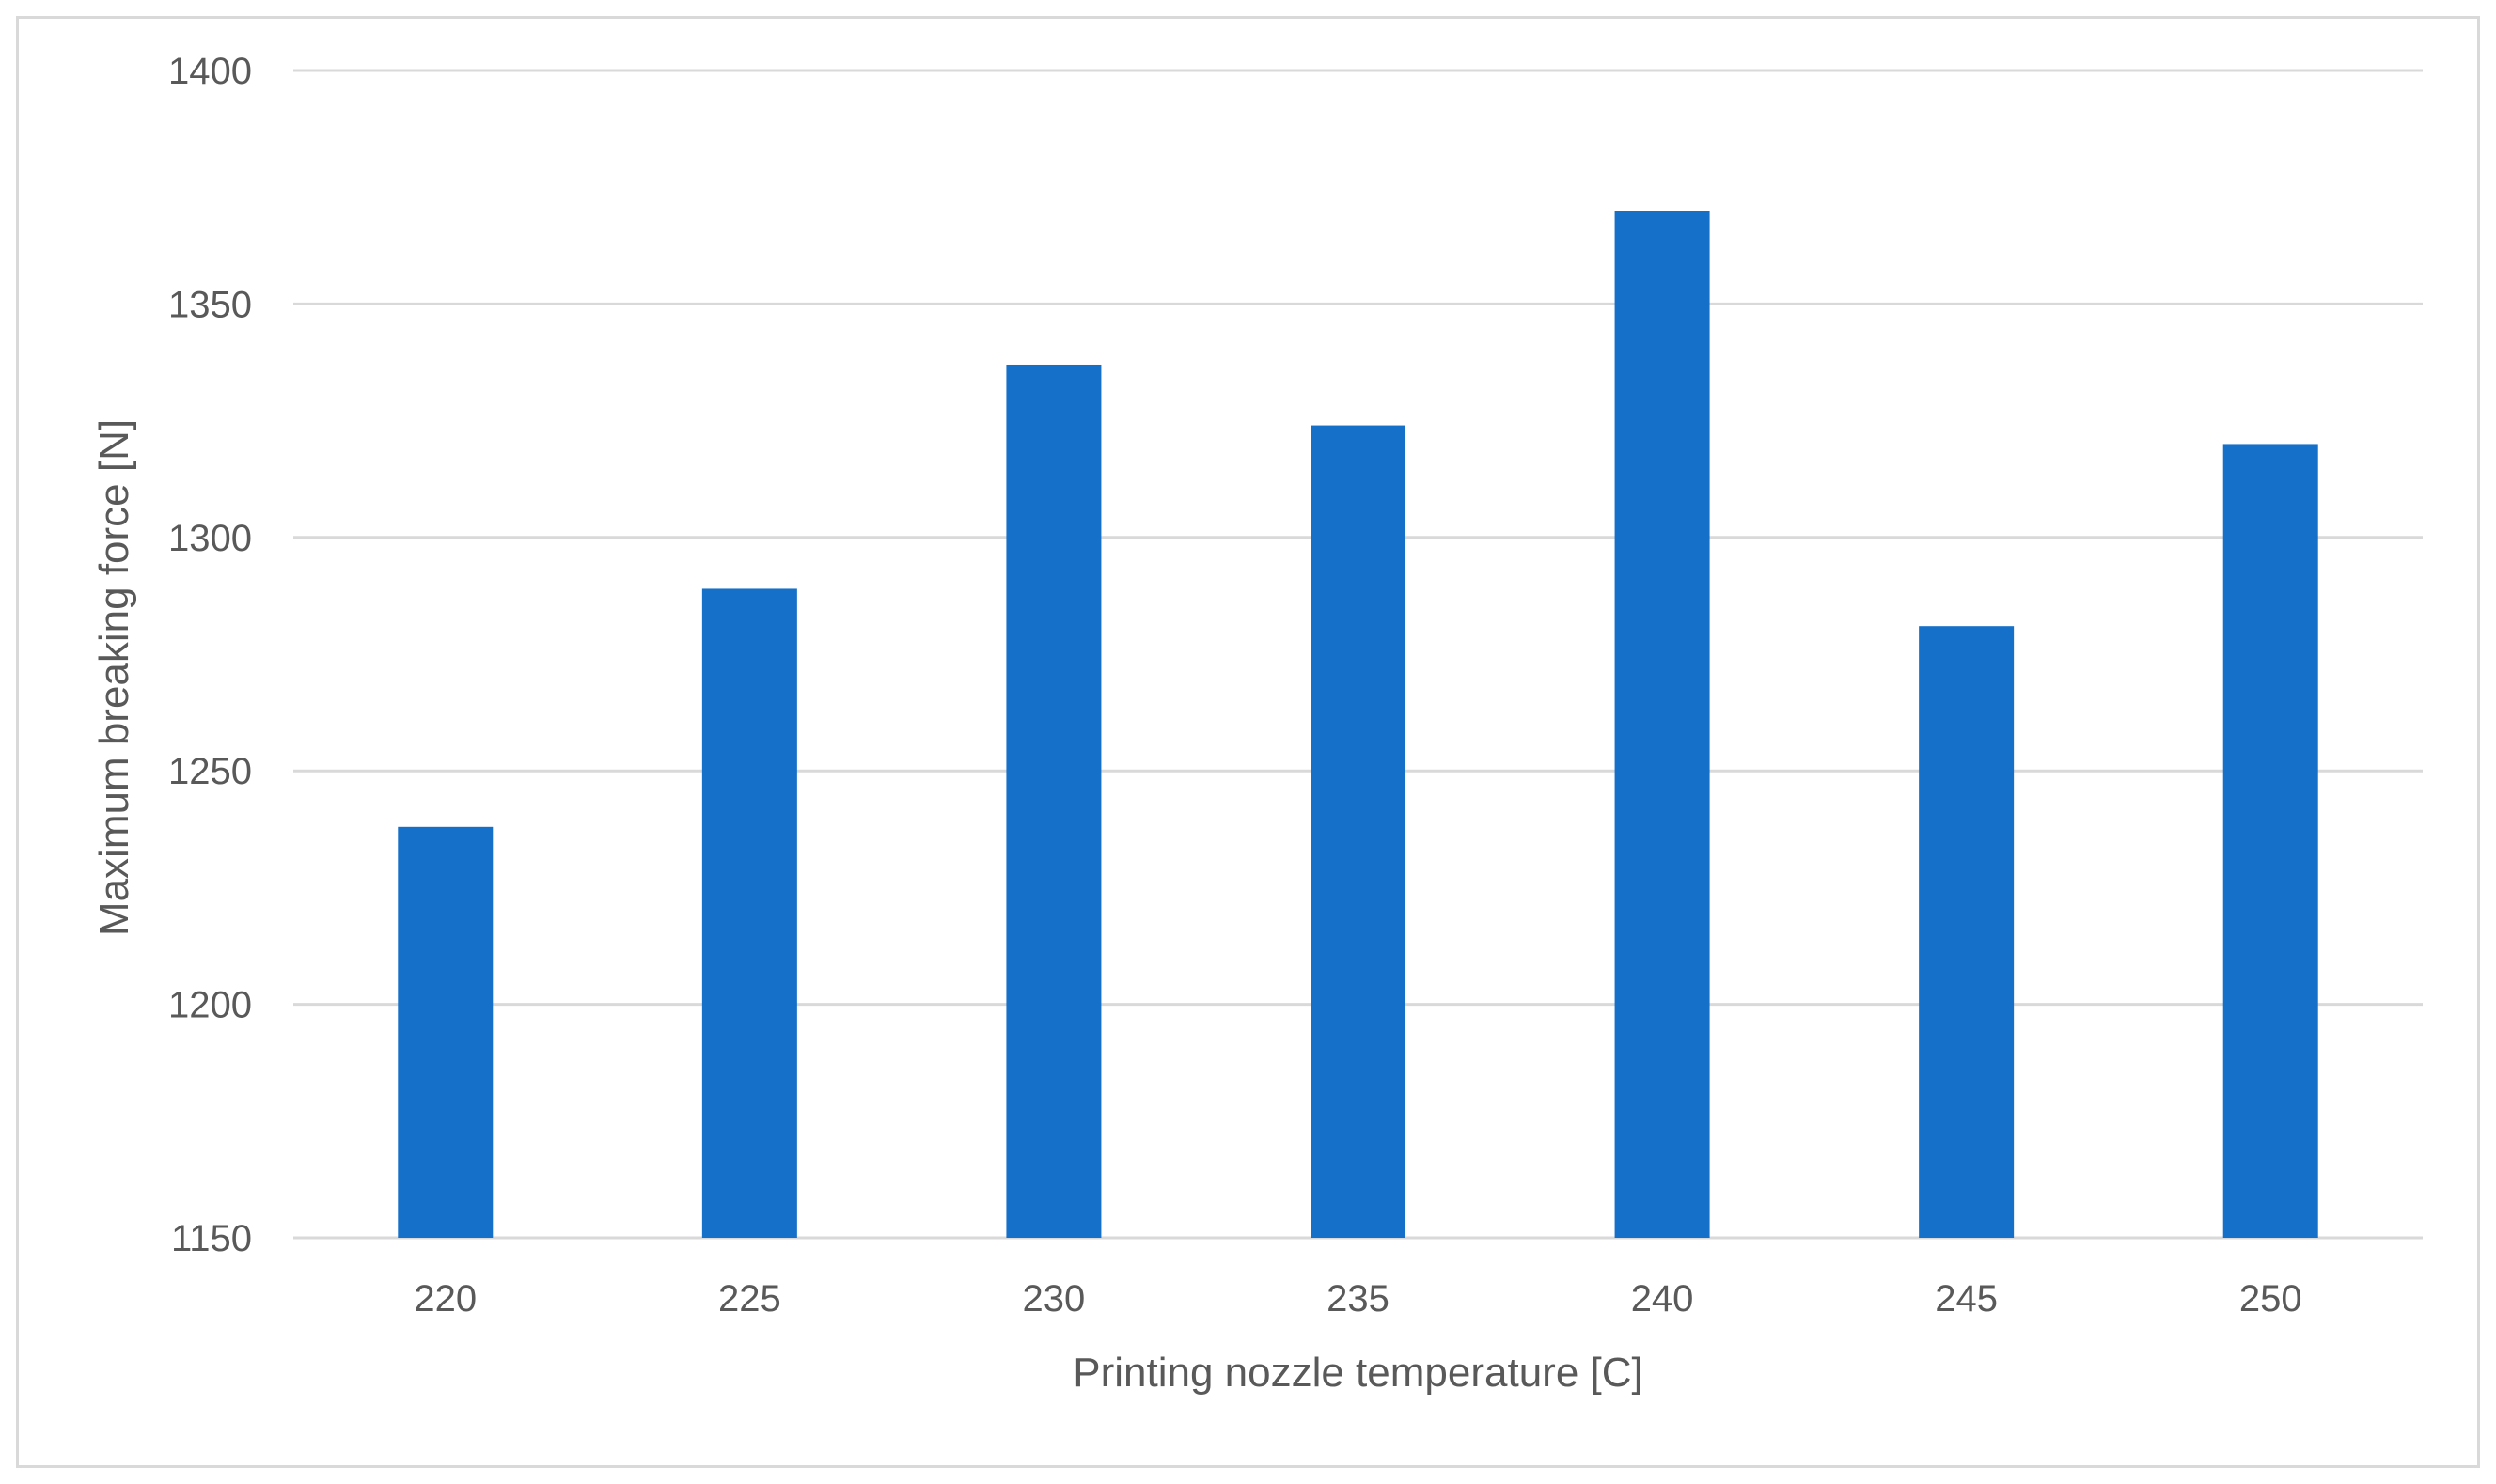  I want to click on x-tick-label: 240, so click(1663, 1299).